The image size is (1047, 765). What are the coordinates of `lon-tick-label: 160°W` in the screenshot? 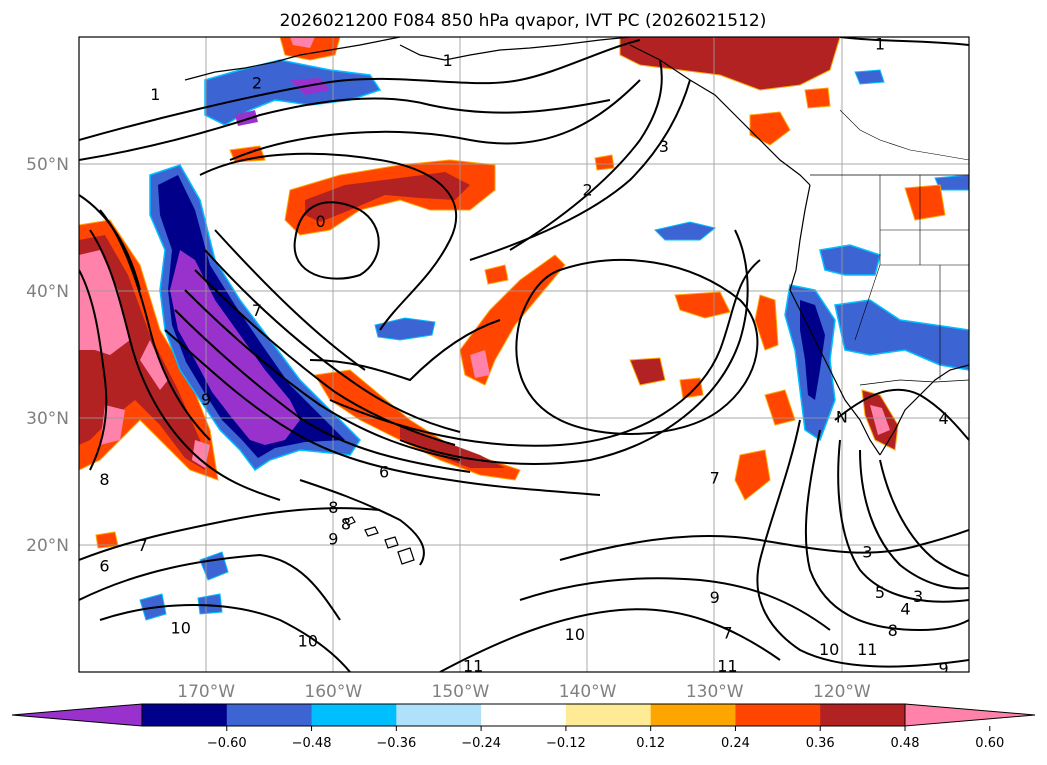 It's located at (333, 692).